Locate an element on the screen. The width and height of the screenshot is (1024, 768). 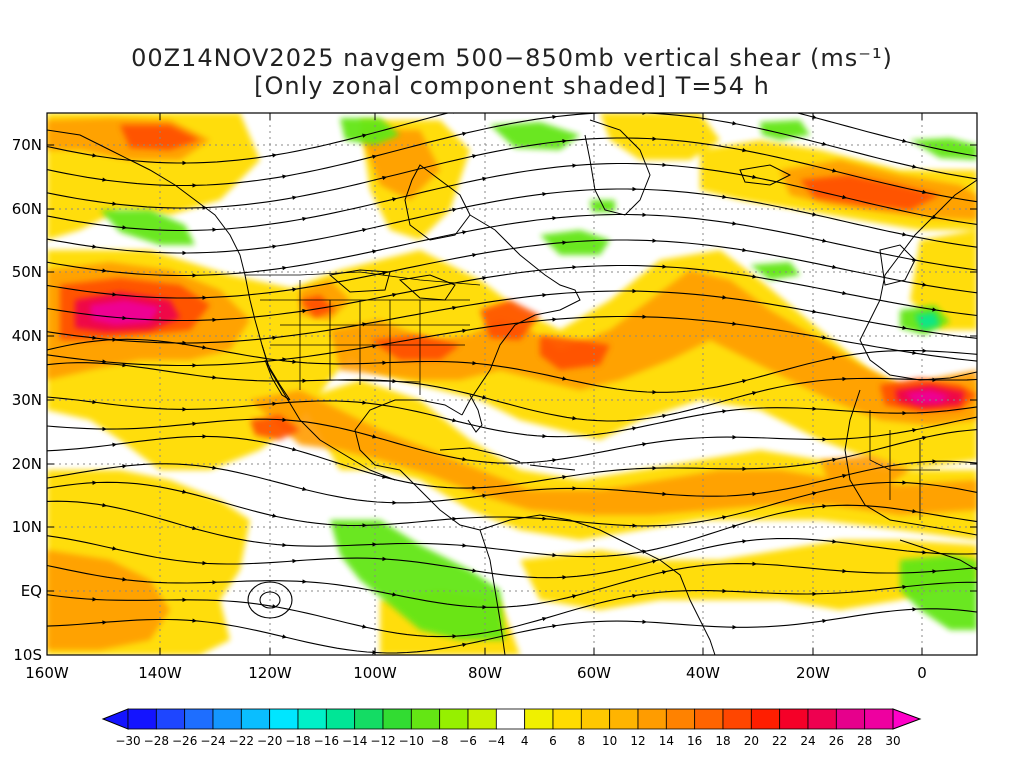
colorbar-label: −6 is located at coordinates (468, 741).